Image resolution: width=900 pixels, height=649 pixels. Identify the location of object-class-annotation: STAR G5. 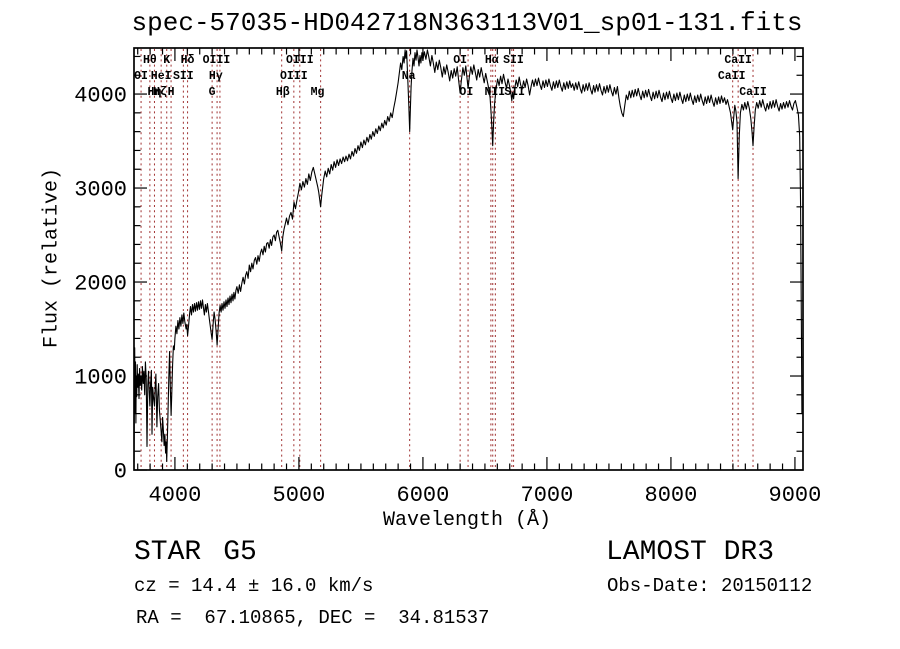
(195, 552).